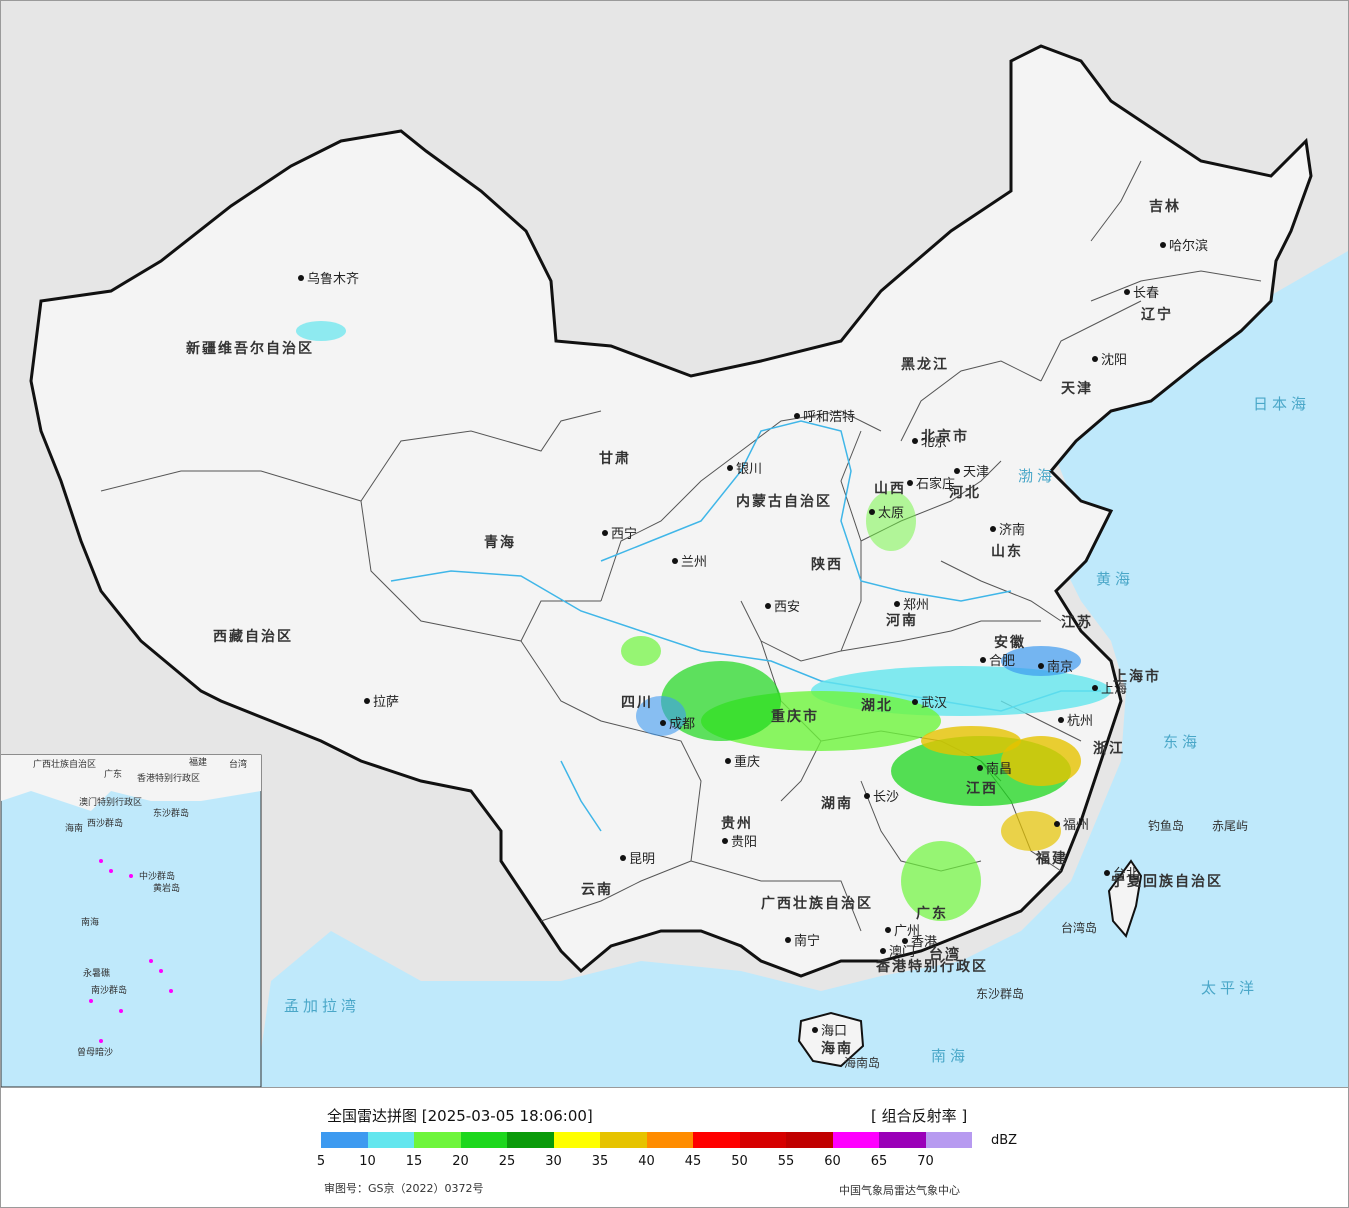 This screenshot has width=1349, height=1208. I want to click on province-label: 福建, so click(1051, 858).